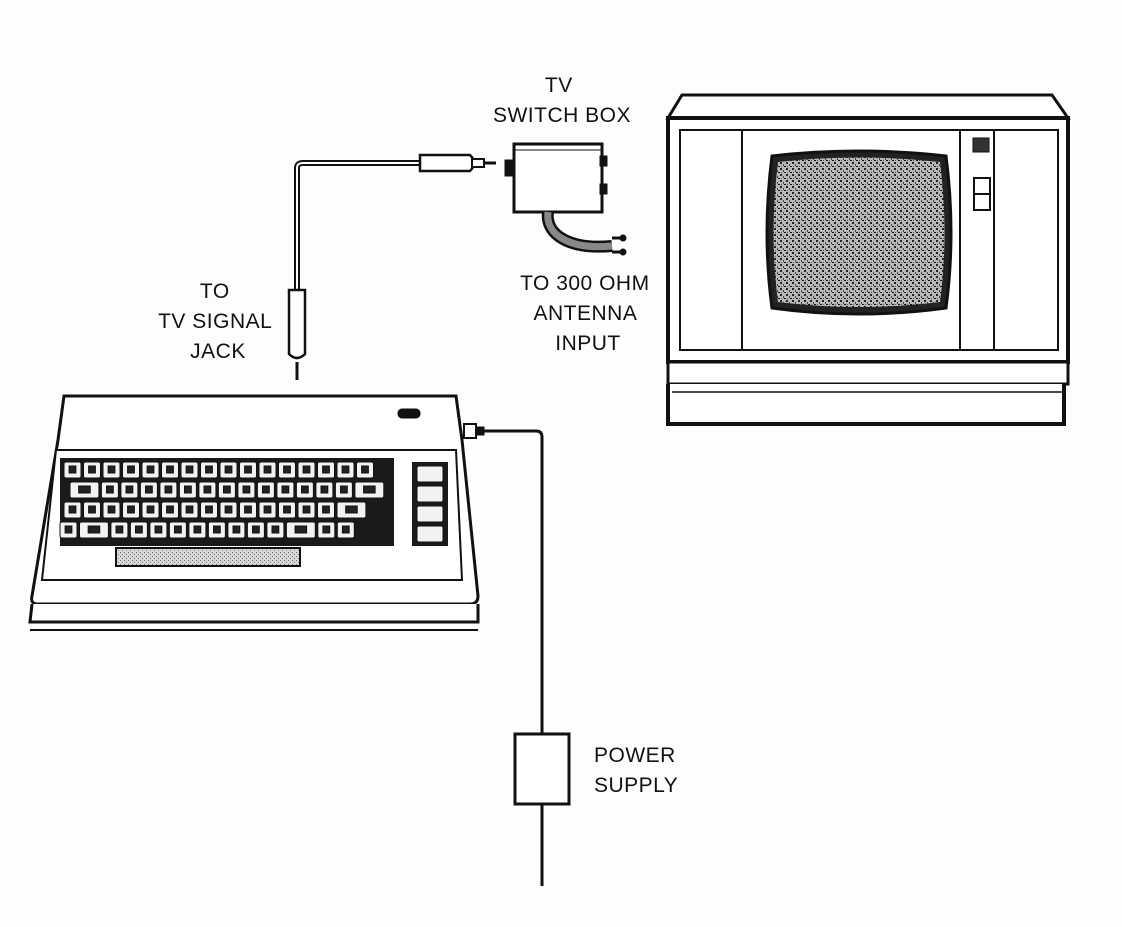  What do you see at coordinates (588, 313) in the screenshot?
I see `antenna-input-label: TO 300 OHM ANTENNA INPUT` at bounding box center [588, 313].